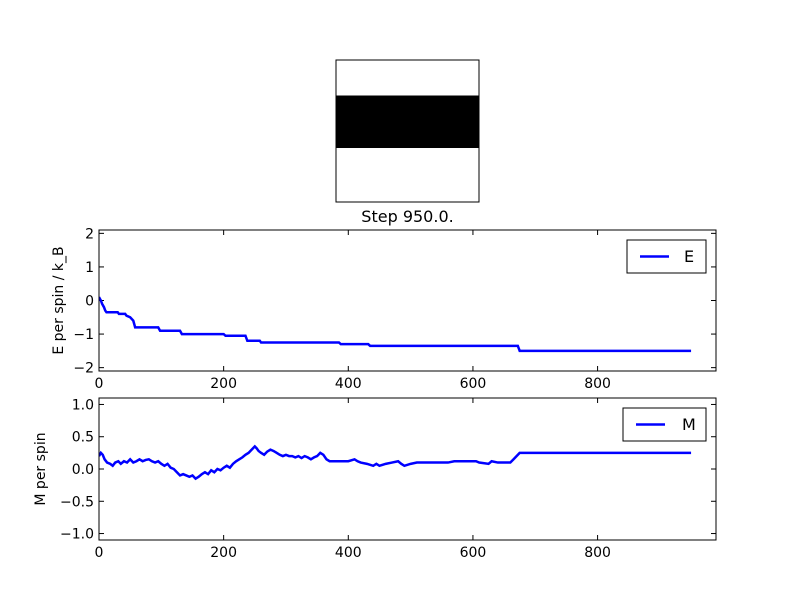 Image resolution: width=794 pixels, height=600 pixels. I want to click on magnetization-ytick-label: 1.0, so click(83, 405).